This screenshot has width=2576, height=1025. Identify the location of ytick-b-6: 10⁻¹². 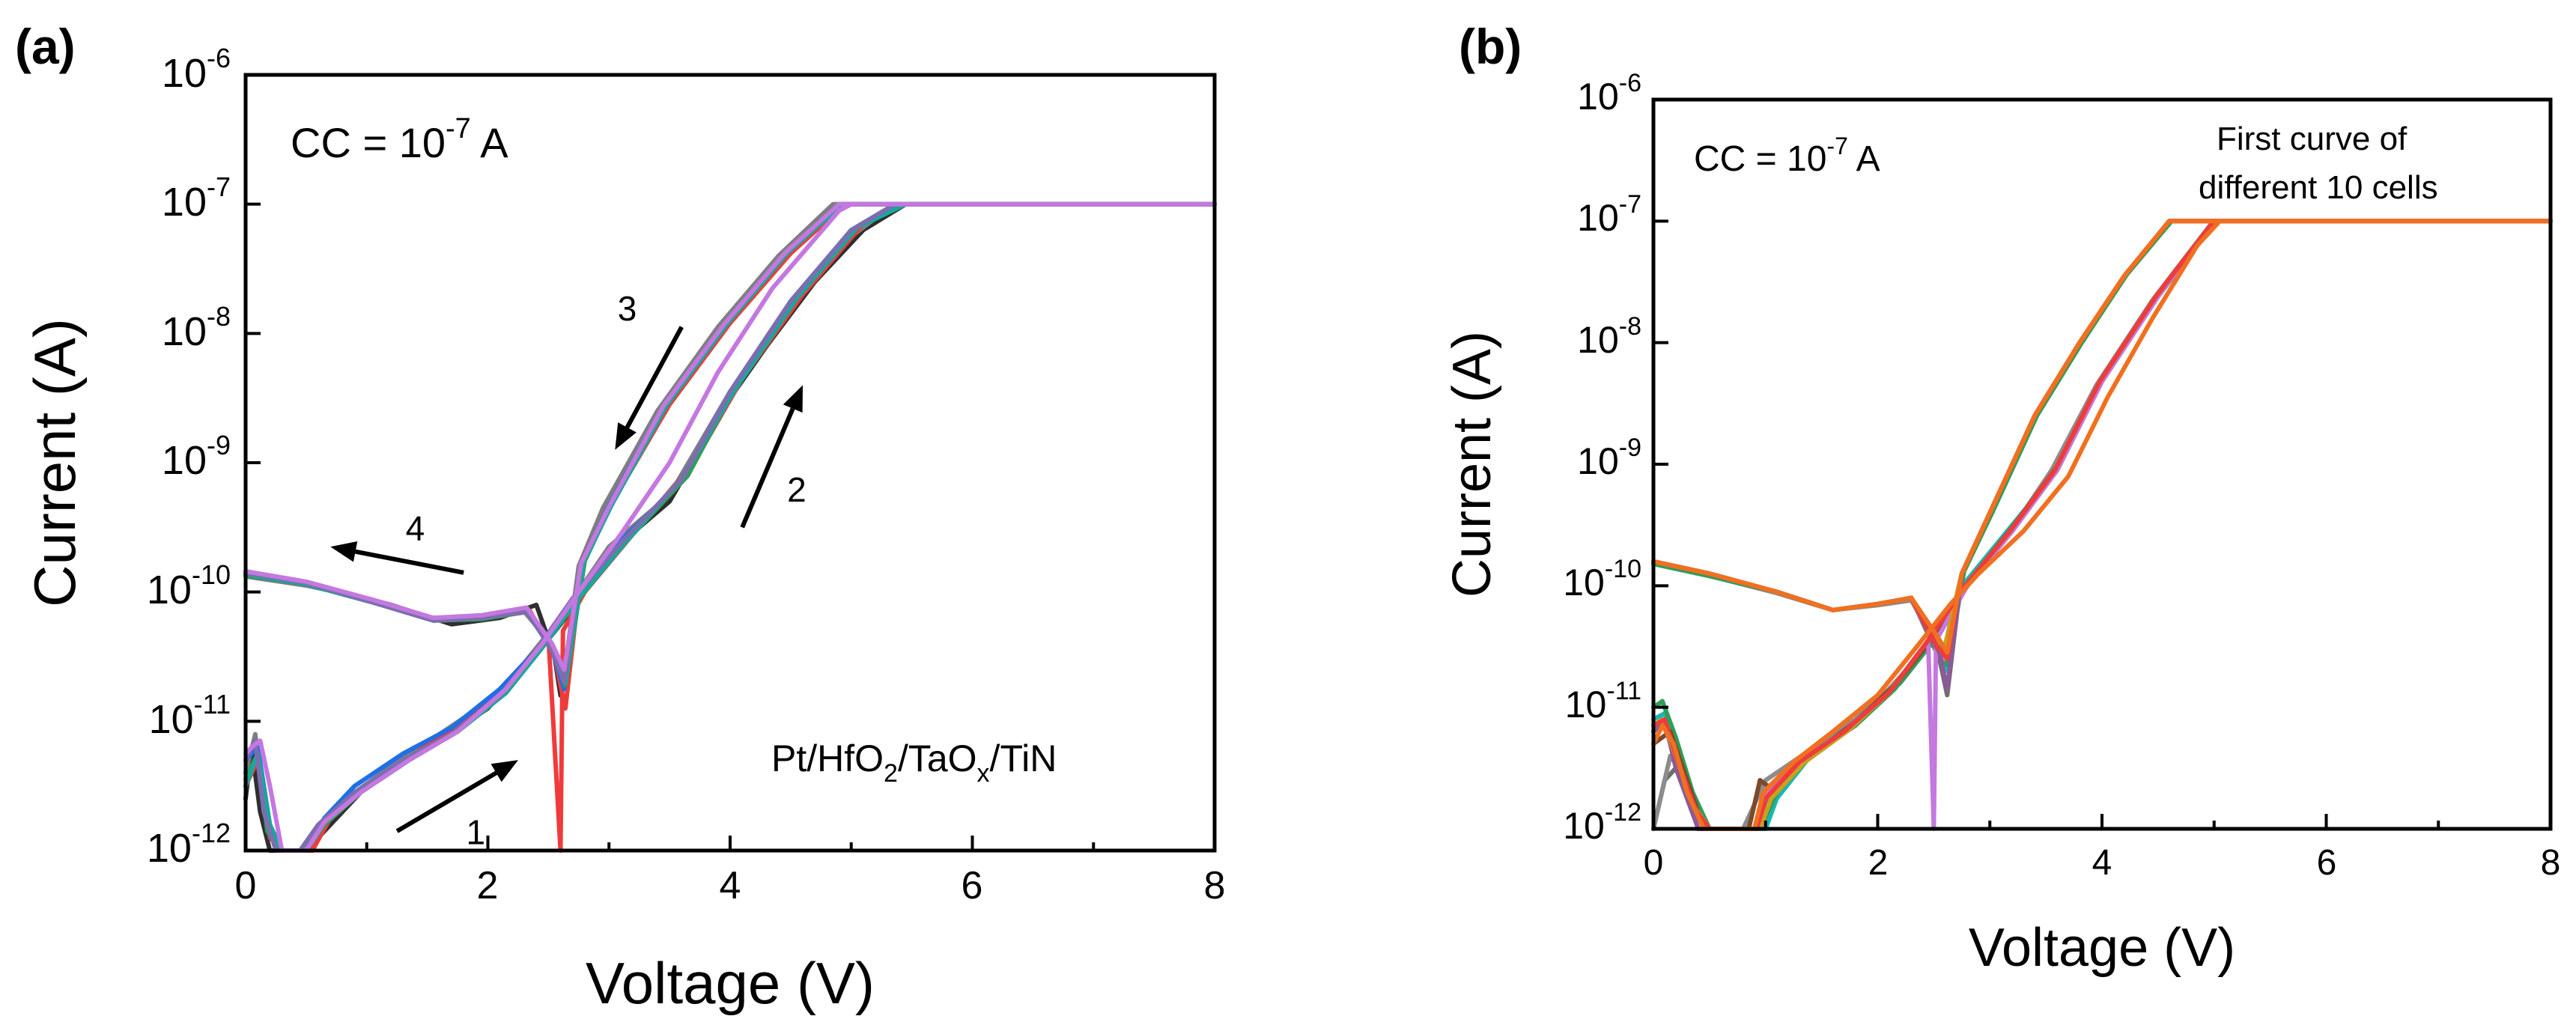
(1602, 822).